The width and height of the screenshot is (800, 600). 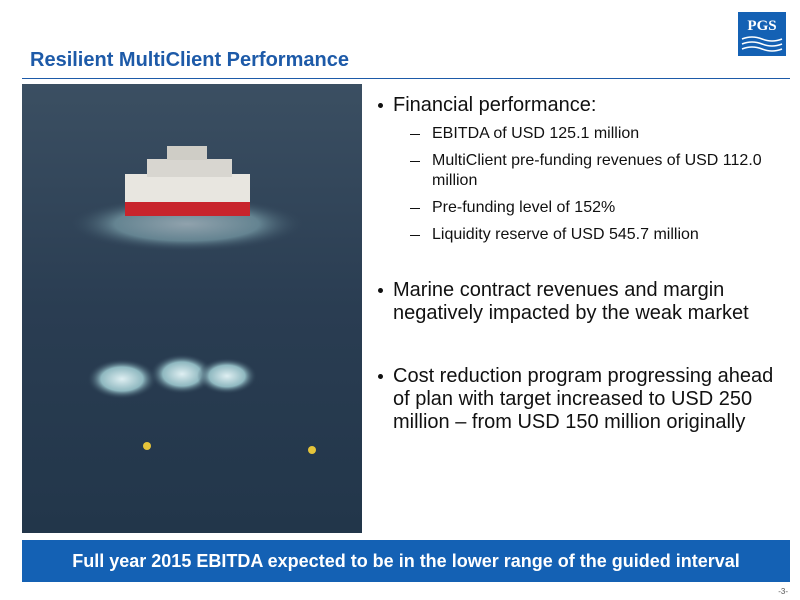 What do you see at coordinates (783, 591) in the screenshot?
I see `page-number: -3-` at bounding box center [783, 591].